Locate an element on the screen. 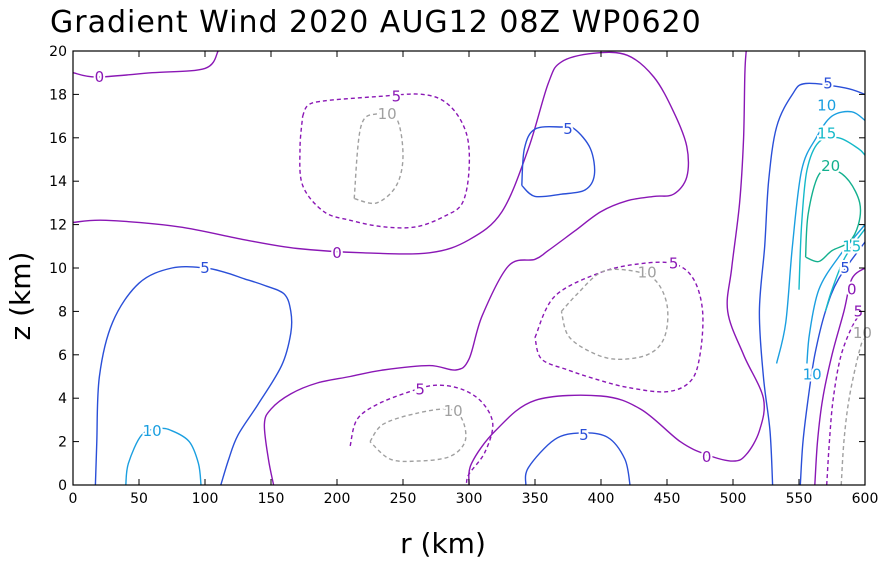  x-axis-label: r (km) is located at coordinates (443, 543).